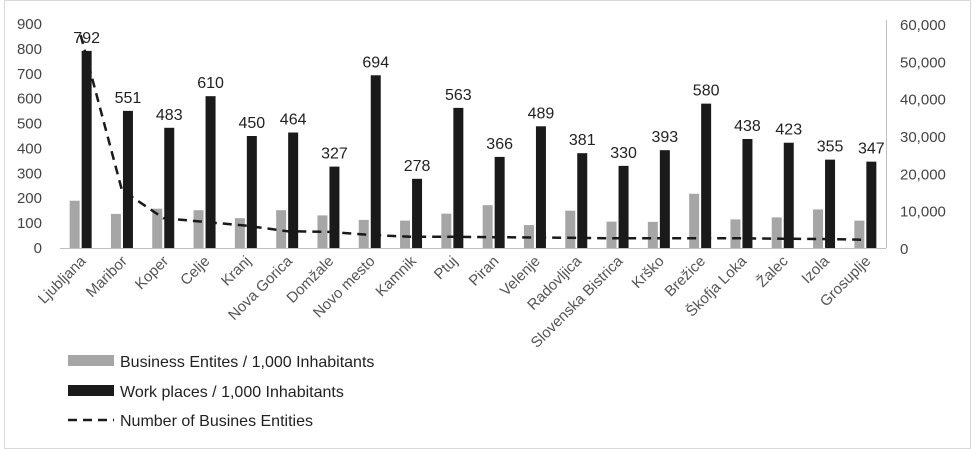 The height and width of the screenshot is (449, 974). What do you see at coordinates (210, 83) in the screenshot?
I see `work-places-data-label: 610` at bounding box center [210, 83].